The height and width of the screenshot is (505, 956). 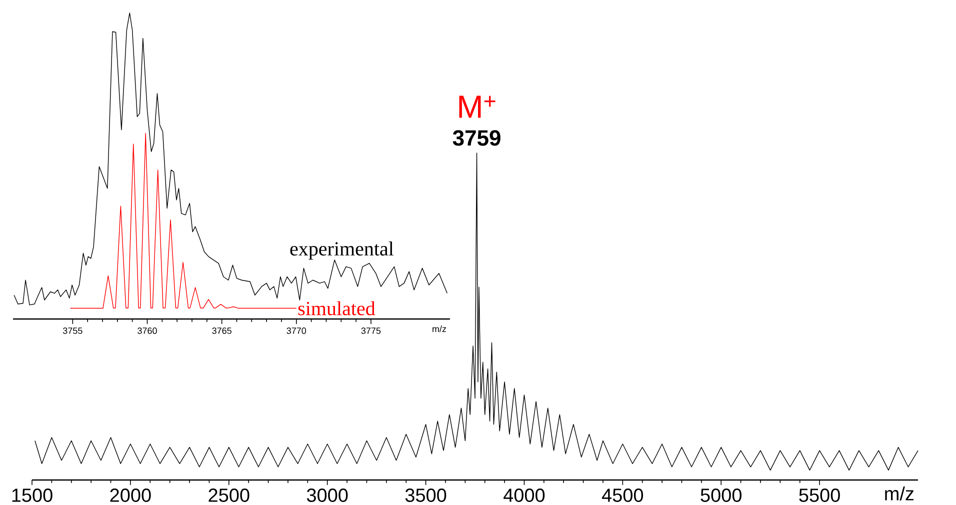 What do you see at coordinates (327, 495) in the screenshot?
I see `x-tick-label: 3000` at bounding box center [327, 495].